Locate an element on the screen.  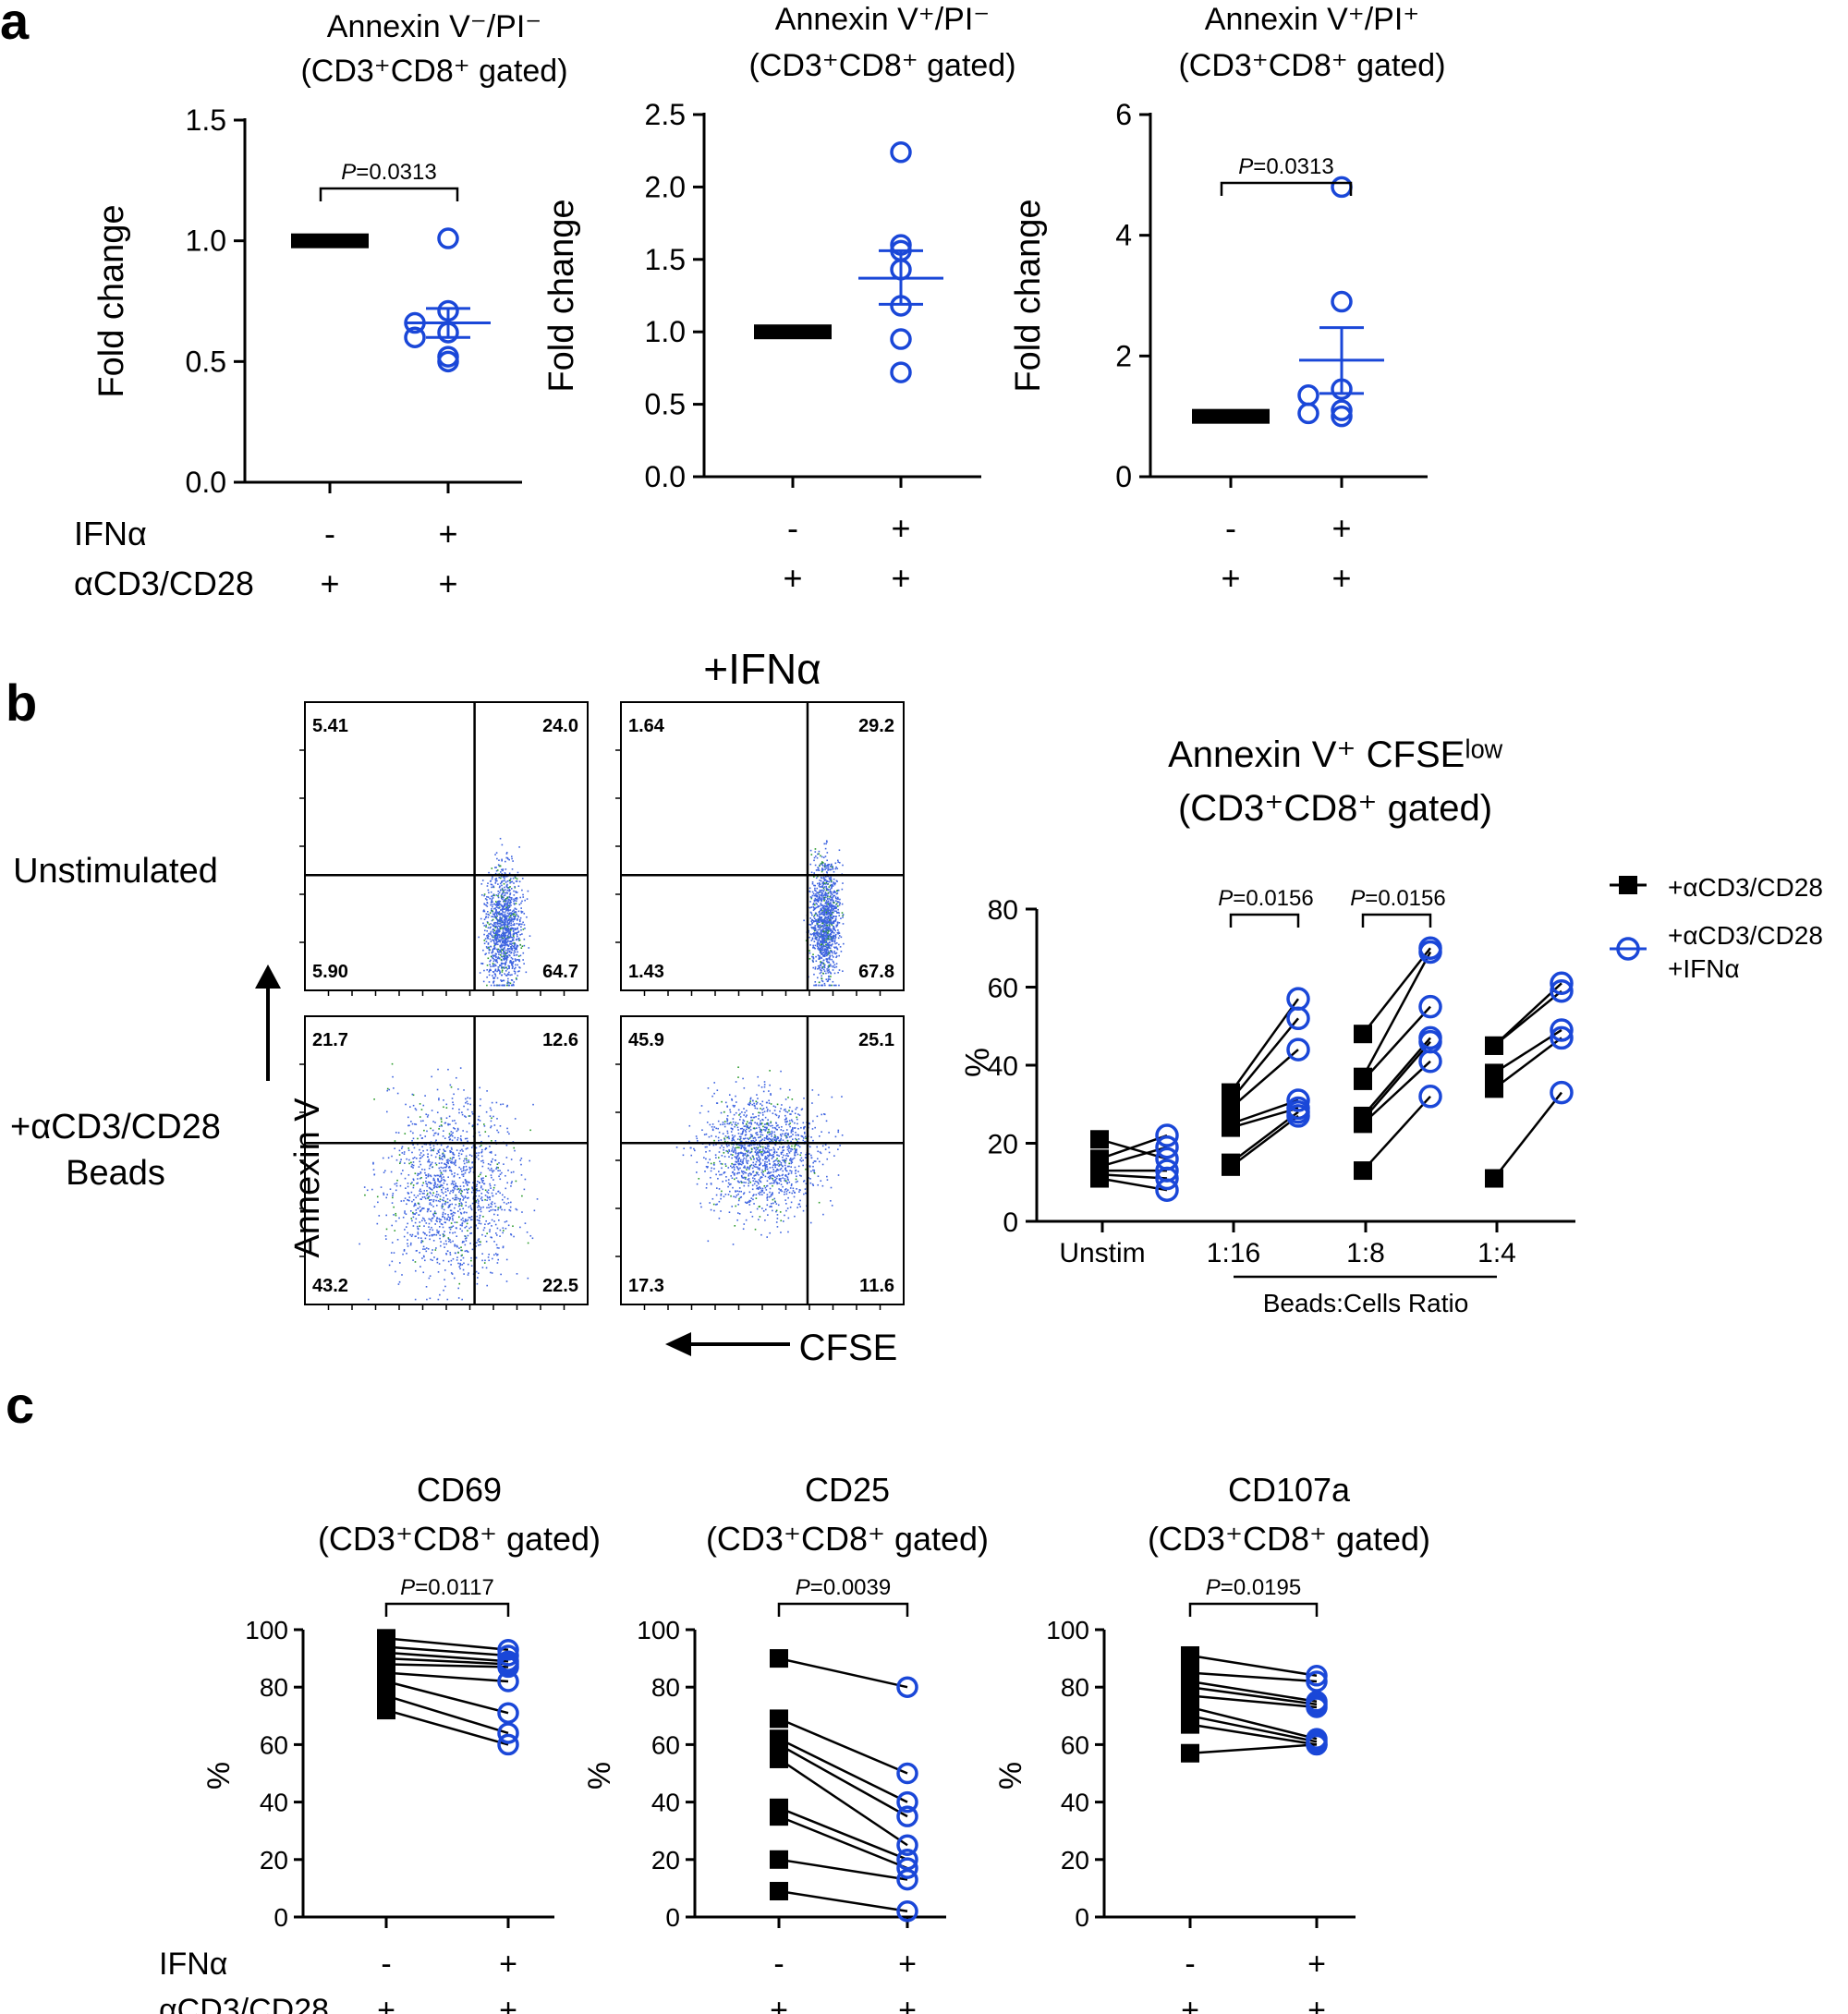
ifn-point is located at coordinates (1342, 301).